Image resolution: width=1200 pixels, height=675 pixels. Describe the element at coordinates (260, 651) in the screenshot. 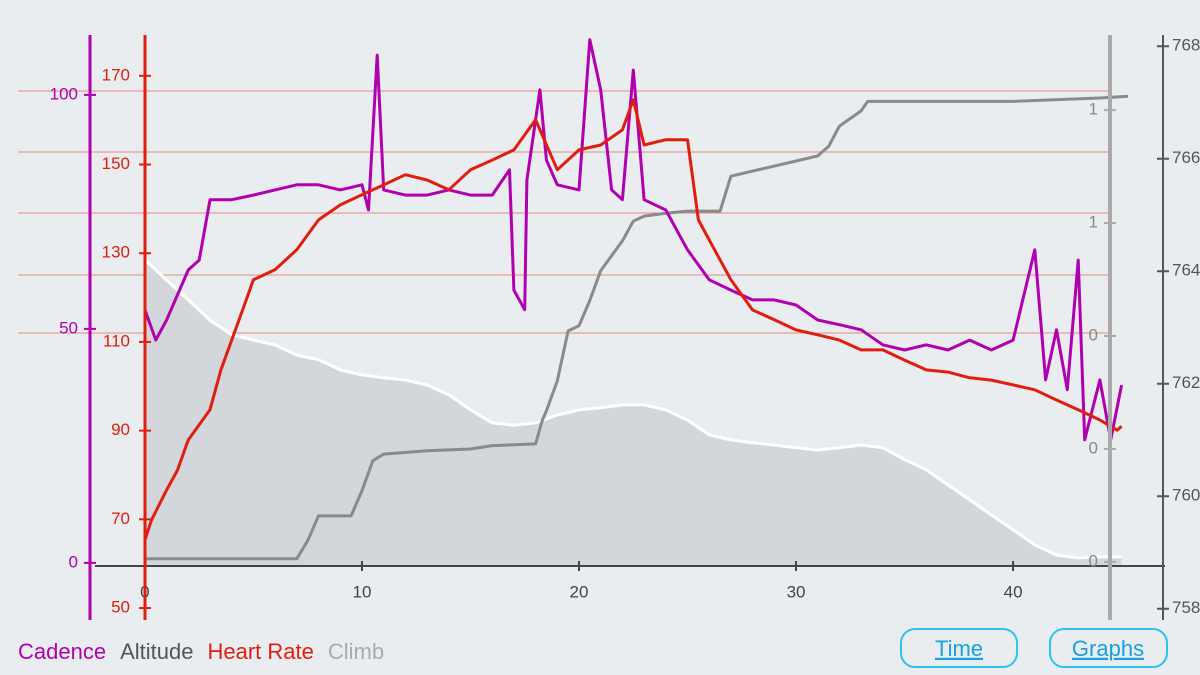

I see `legend-entry: Heart Rate` at that location.